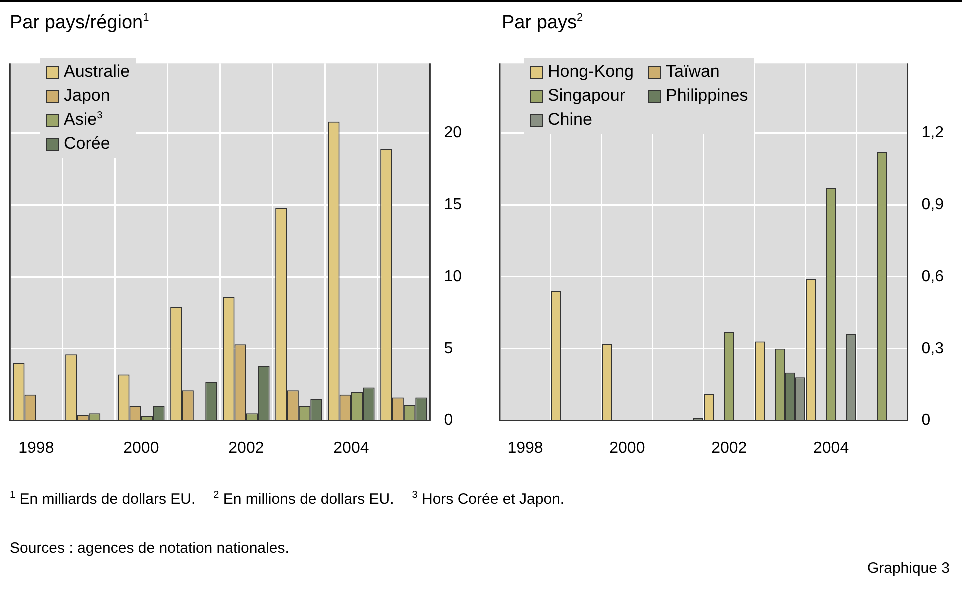 The width and height of the screenshot is (962, 590). I want to click on legend-label: Singapour, so click(587, 96).